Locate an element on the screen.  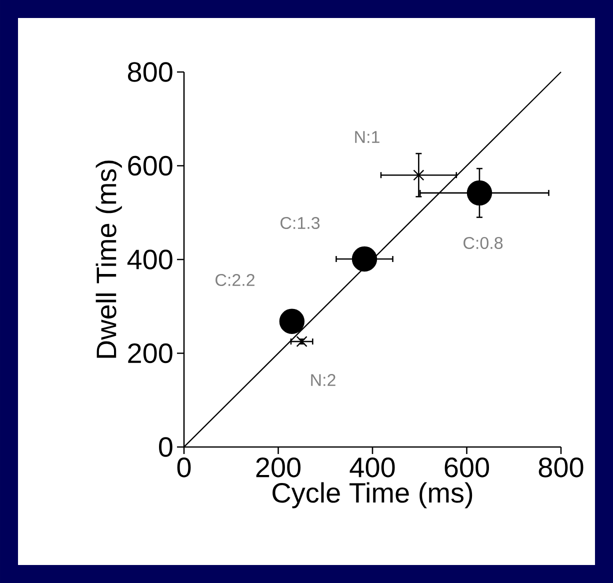
x-tick-label: 800 is located at coordinates (561, 468).